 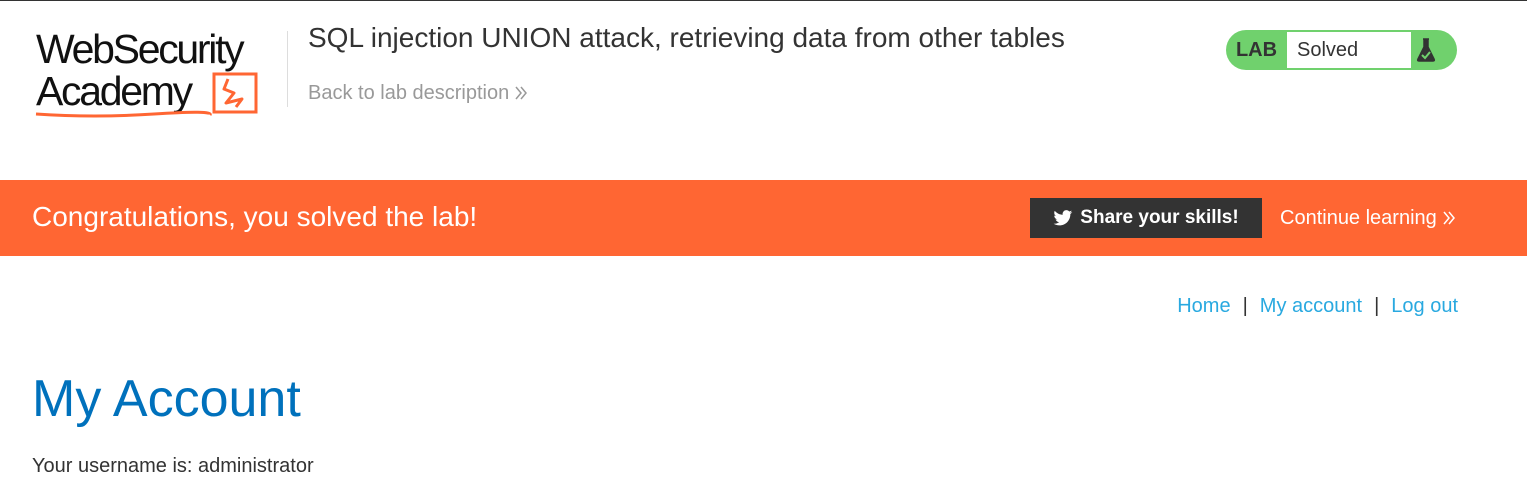 What do you see at coordinates (114, 91) in the screenshot?
I see `logo-text-line2: Academy` at bounding box center [114, 91].